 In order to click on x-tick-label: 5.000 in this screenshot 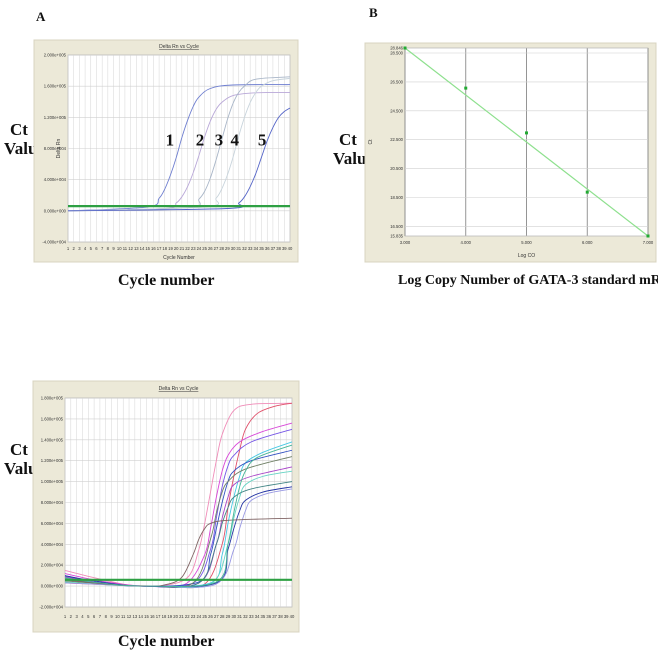, I will do `click(526, 242)`.